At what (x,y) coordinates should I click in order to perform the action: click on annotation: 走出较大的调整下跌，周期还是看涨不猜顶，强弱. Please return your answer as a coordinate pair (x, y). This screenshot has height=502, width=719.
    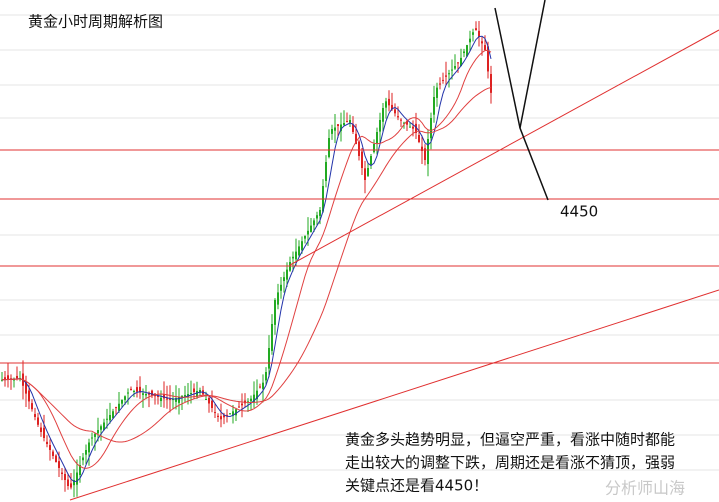
    Looking at the image, I should click on (510, 463).